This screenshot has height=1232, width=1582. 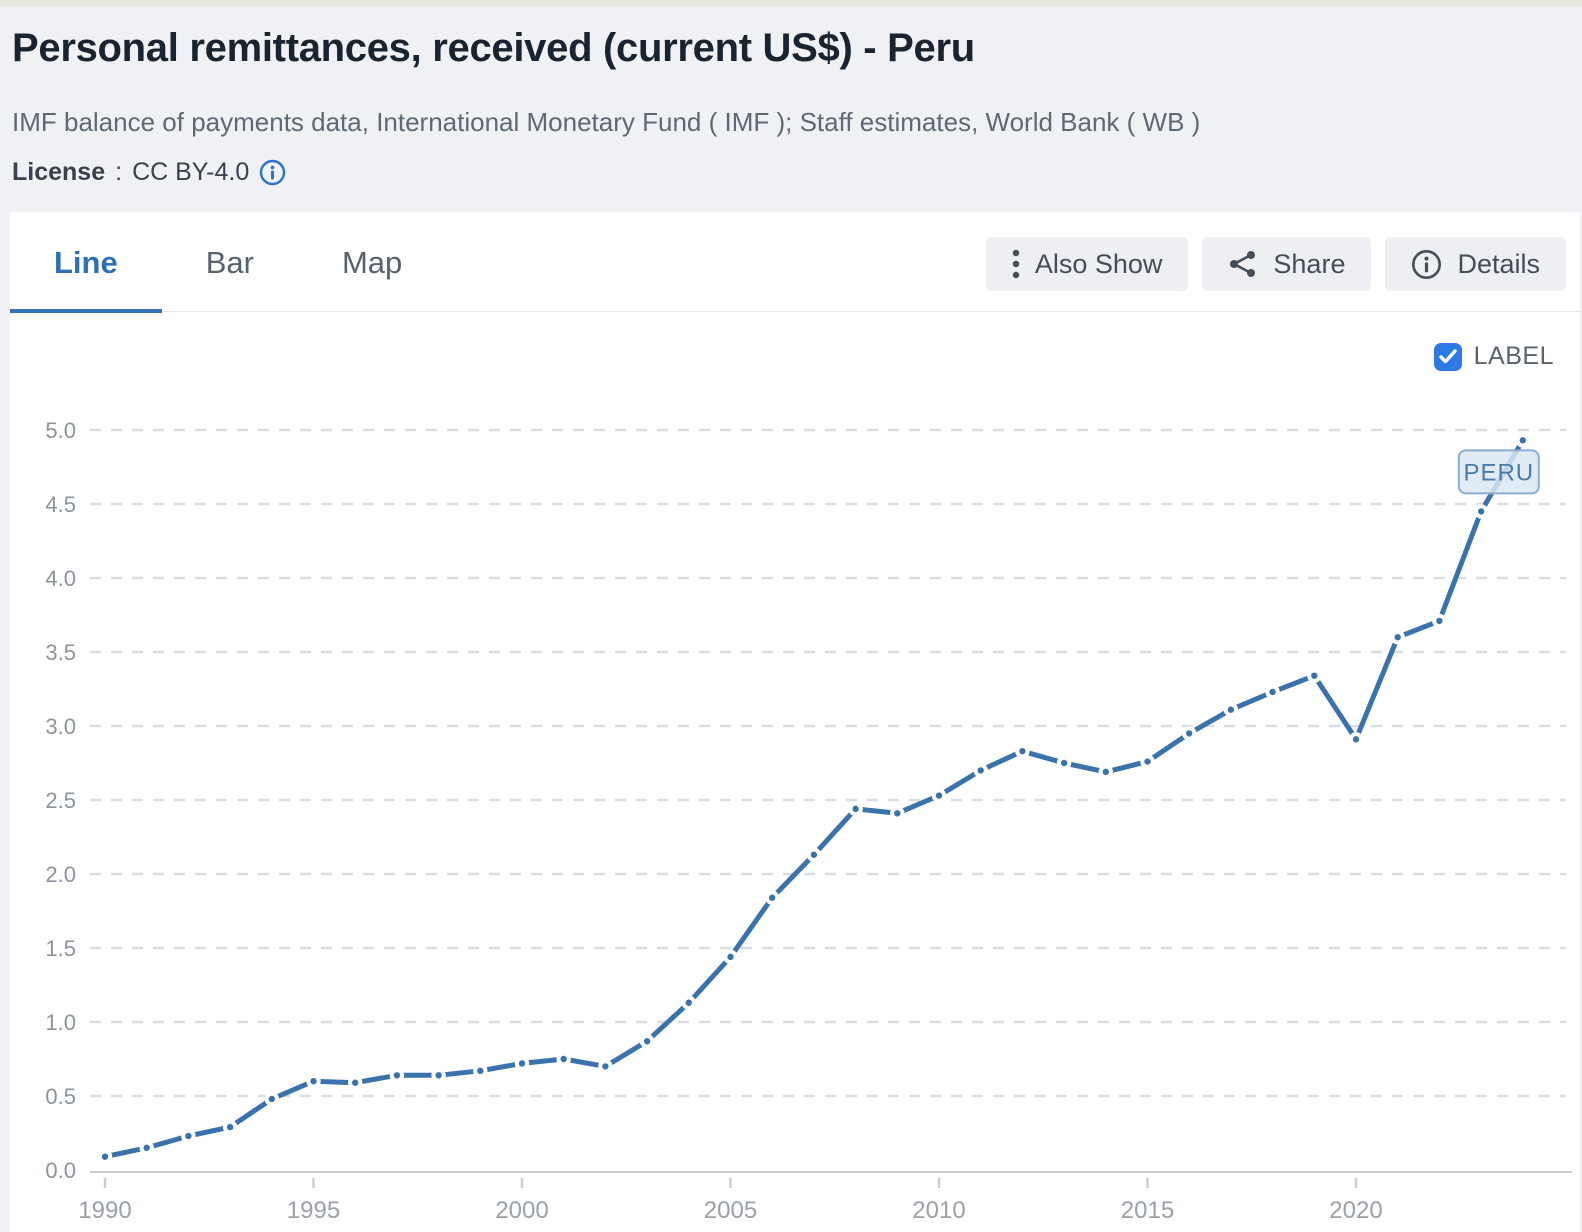 I want to click on x-tick-label: 2015, so click(x=1147, y=1210).